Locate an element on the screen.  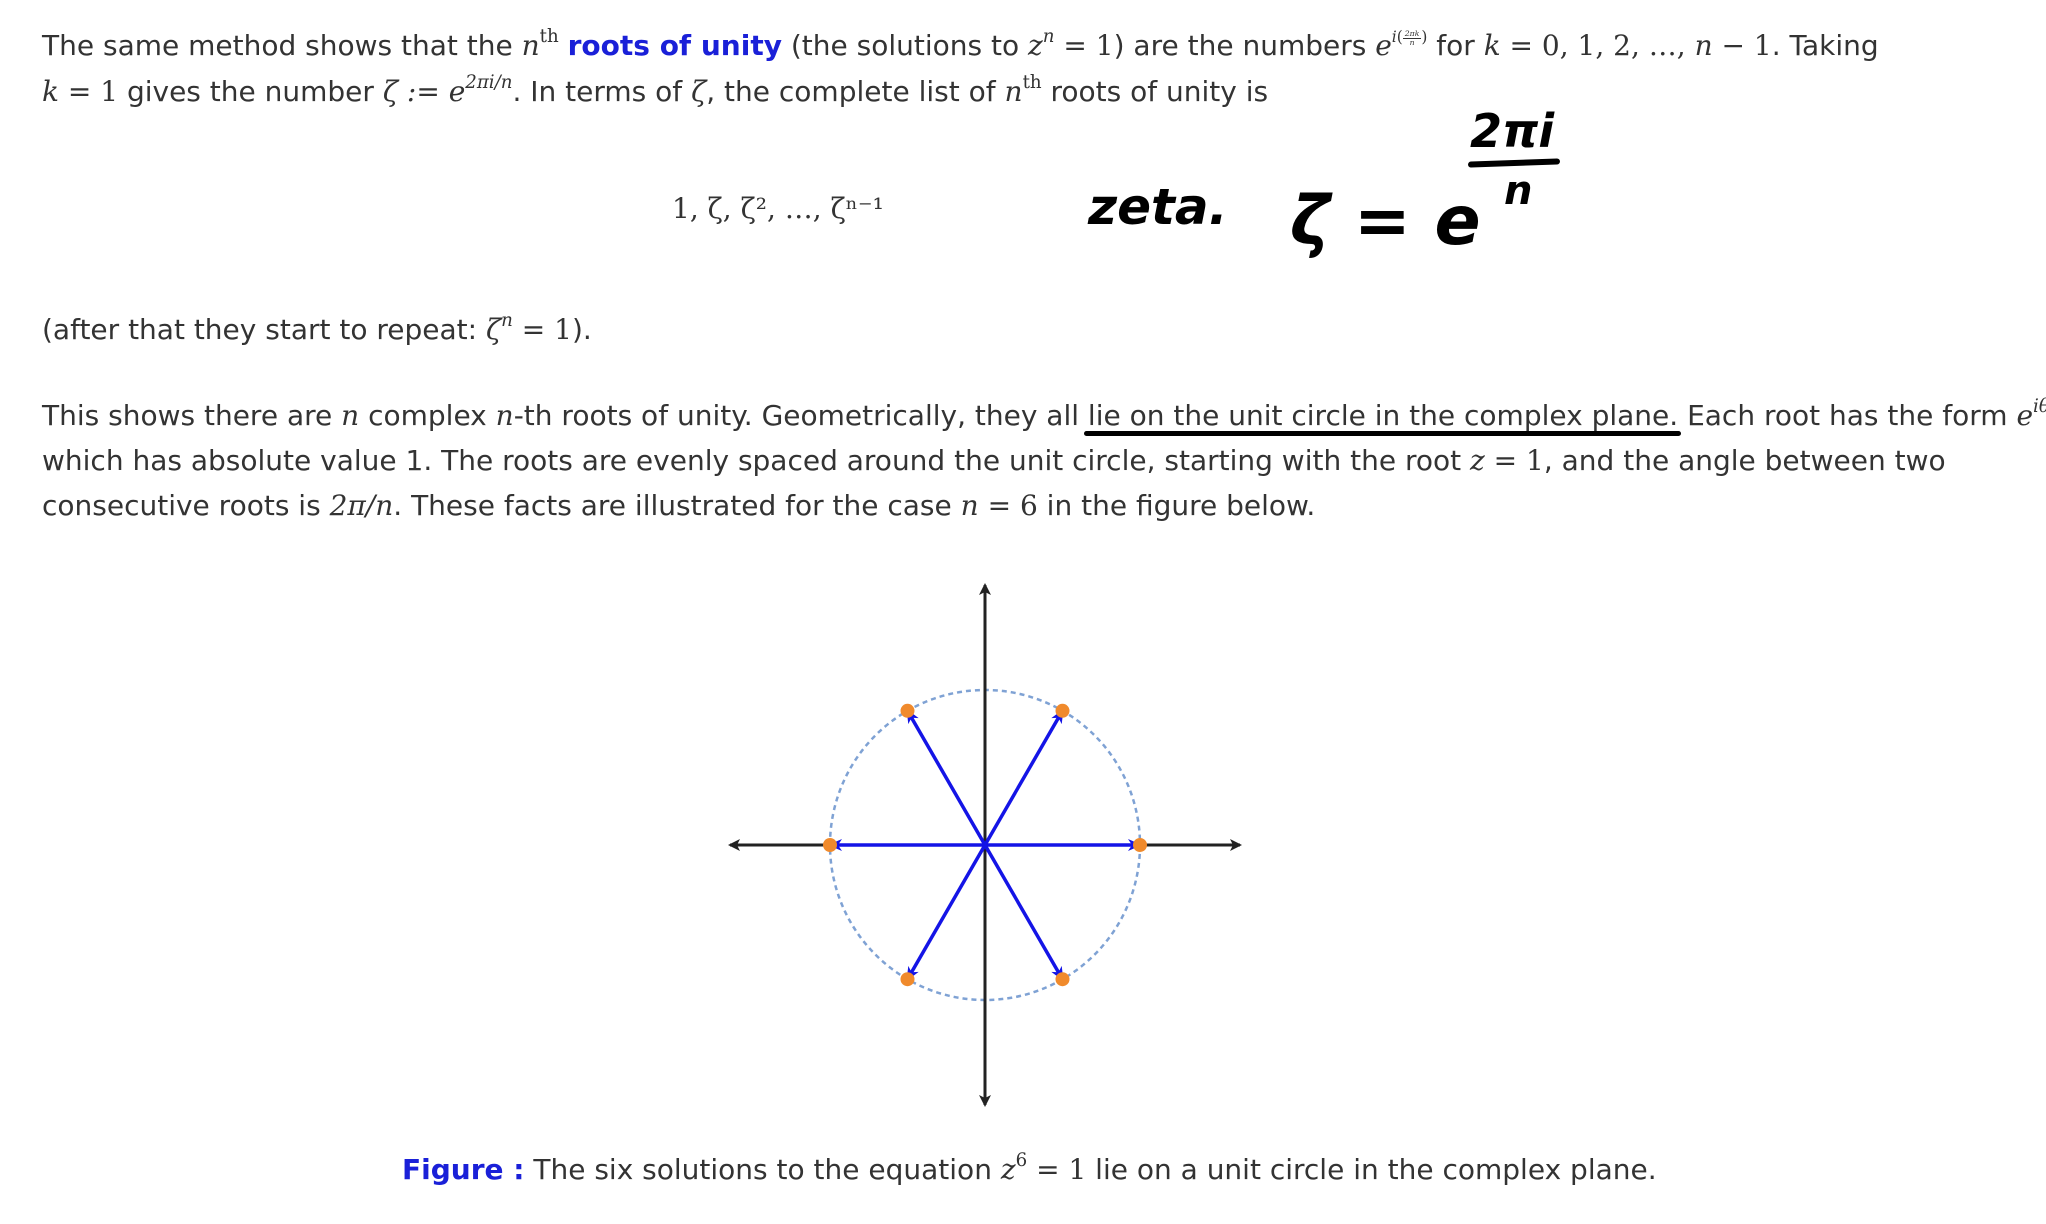
math-range: = 0, 1, 2, …, is located at coordinates (1597, 45).